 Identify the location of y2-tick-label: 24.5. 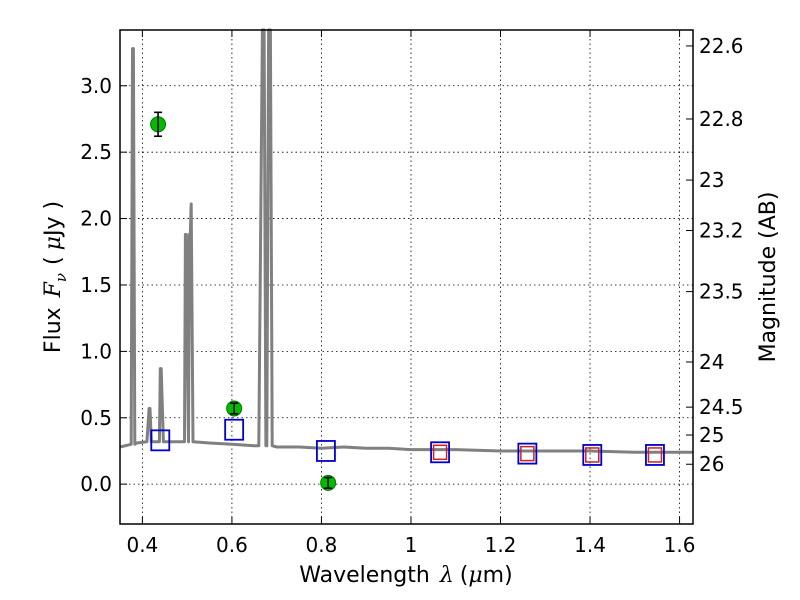
(721, 407).